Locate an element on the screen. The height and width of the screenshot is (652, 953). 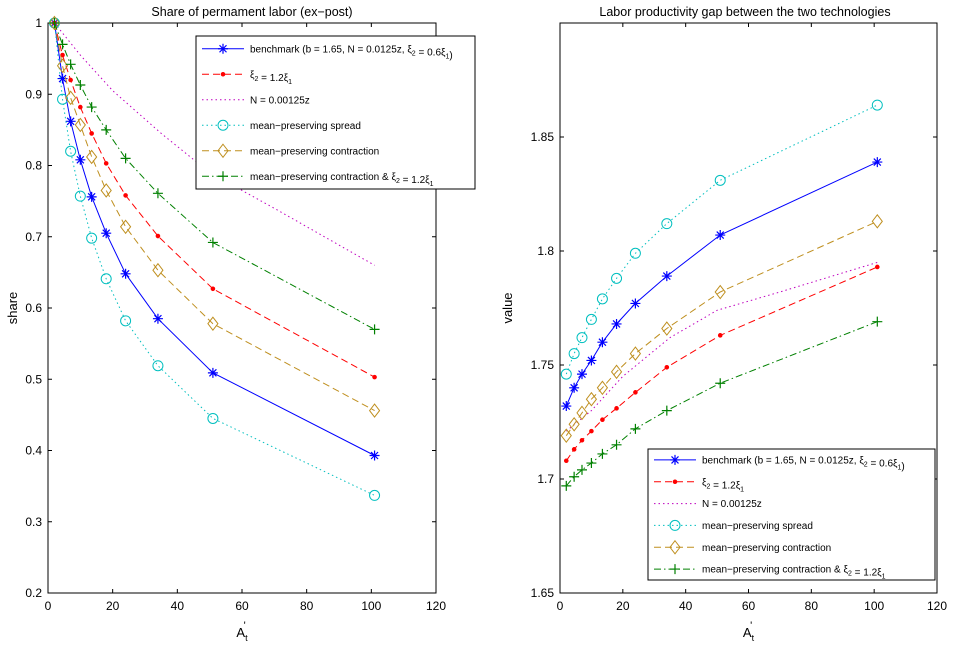
y-tick-label: 0.5 is located at coordinates (33, 379).